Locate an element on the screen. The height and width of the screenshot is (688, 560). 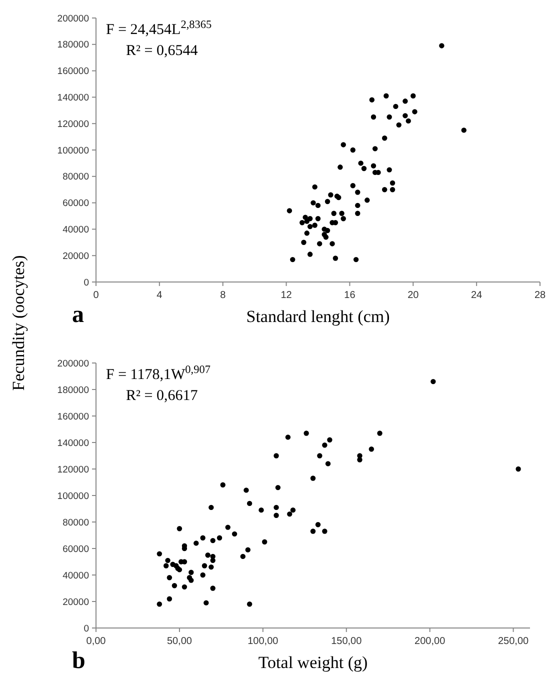
text: a is located at coordinates (78, 315).